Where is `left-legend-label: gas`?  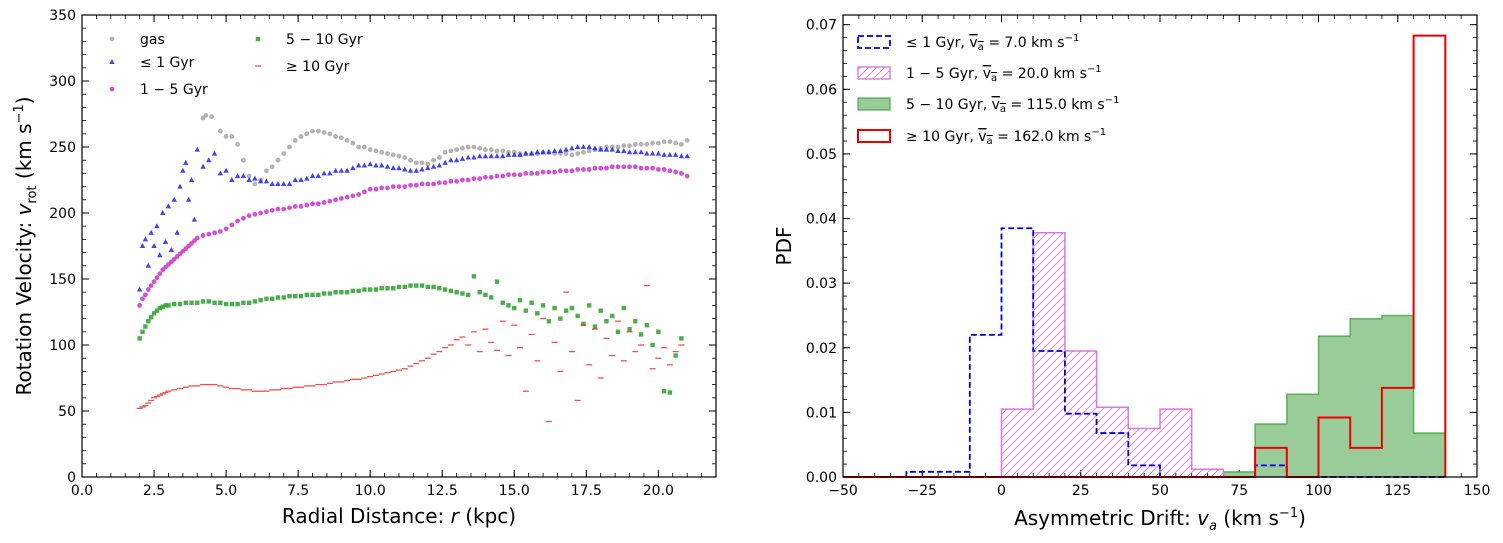
left-legend-label: gas is located at coordinates (152, 40).